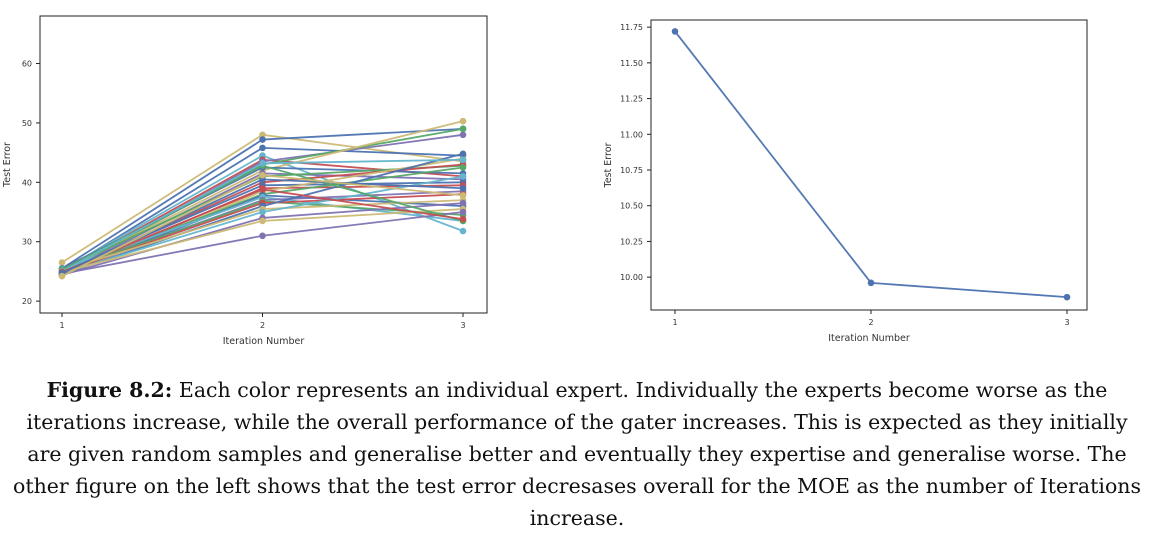 The width and height of the screenshot is (1154, 535). I want to click on y-tick-label: 30, so click(27, 242).